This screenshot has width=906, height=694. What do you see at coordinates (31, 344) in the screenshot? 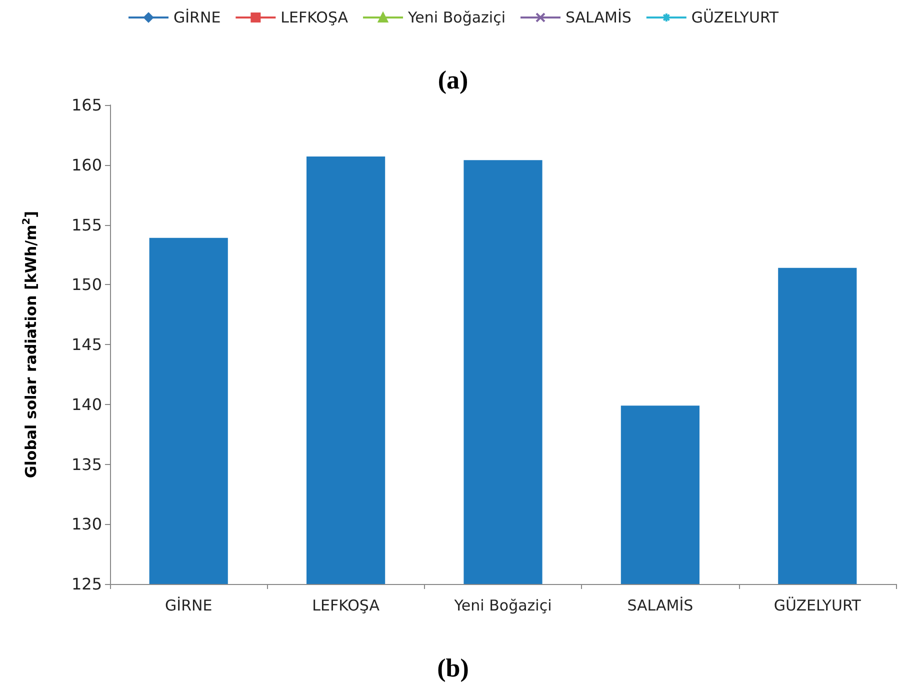
I see `y-axis-title: Global solar radiation [kWh/m2]` at bounding box center [31, 344].